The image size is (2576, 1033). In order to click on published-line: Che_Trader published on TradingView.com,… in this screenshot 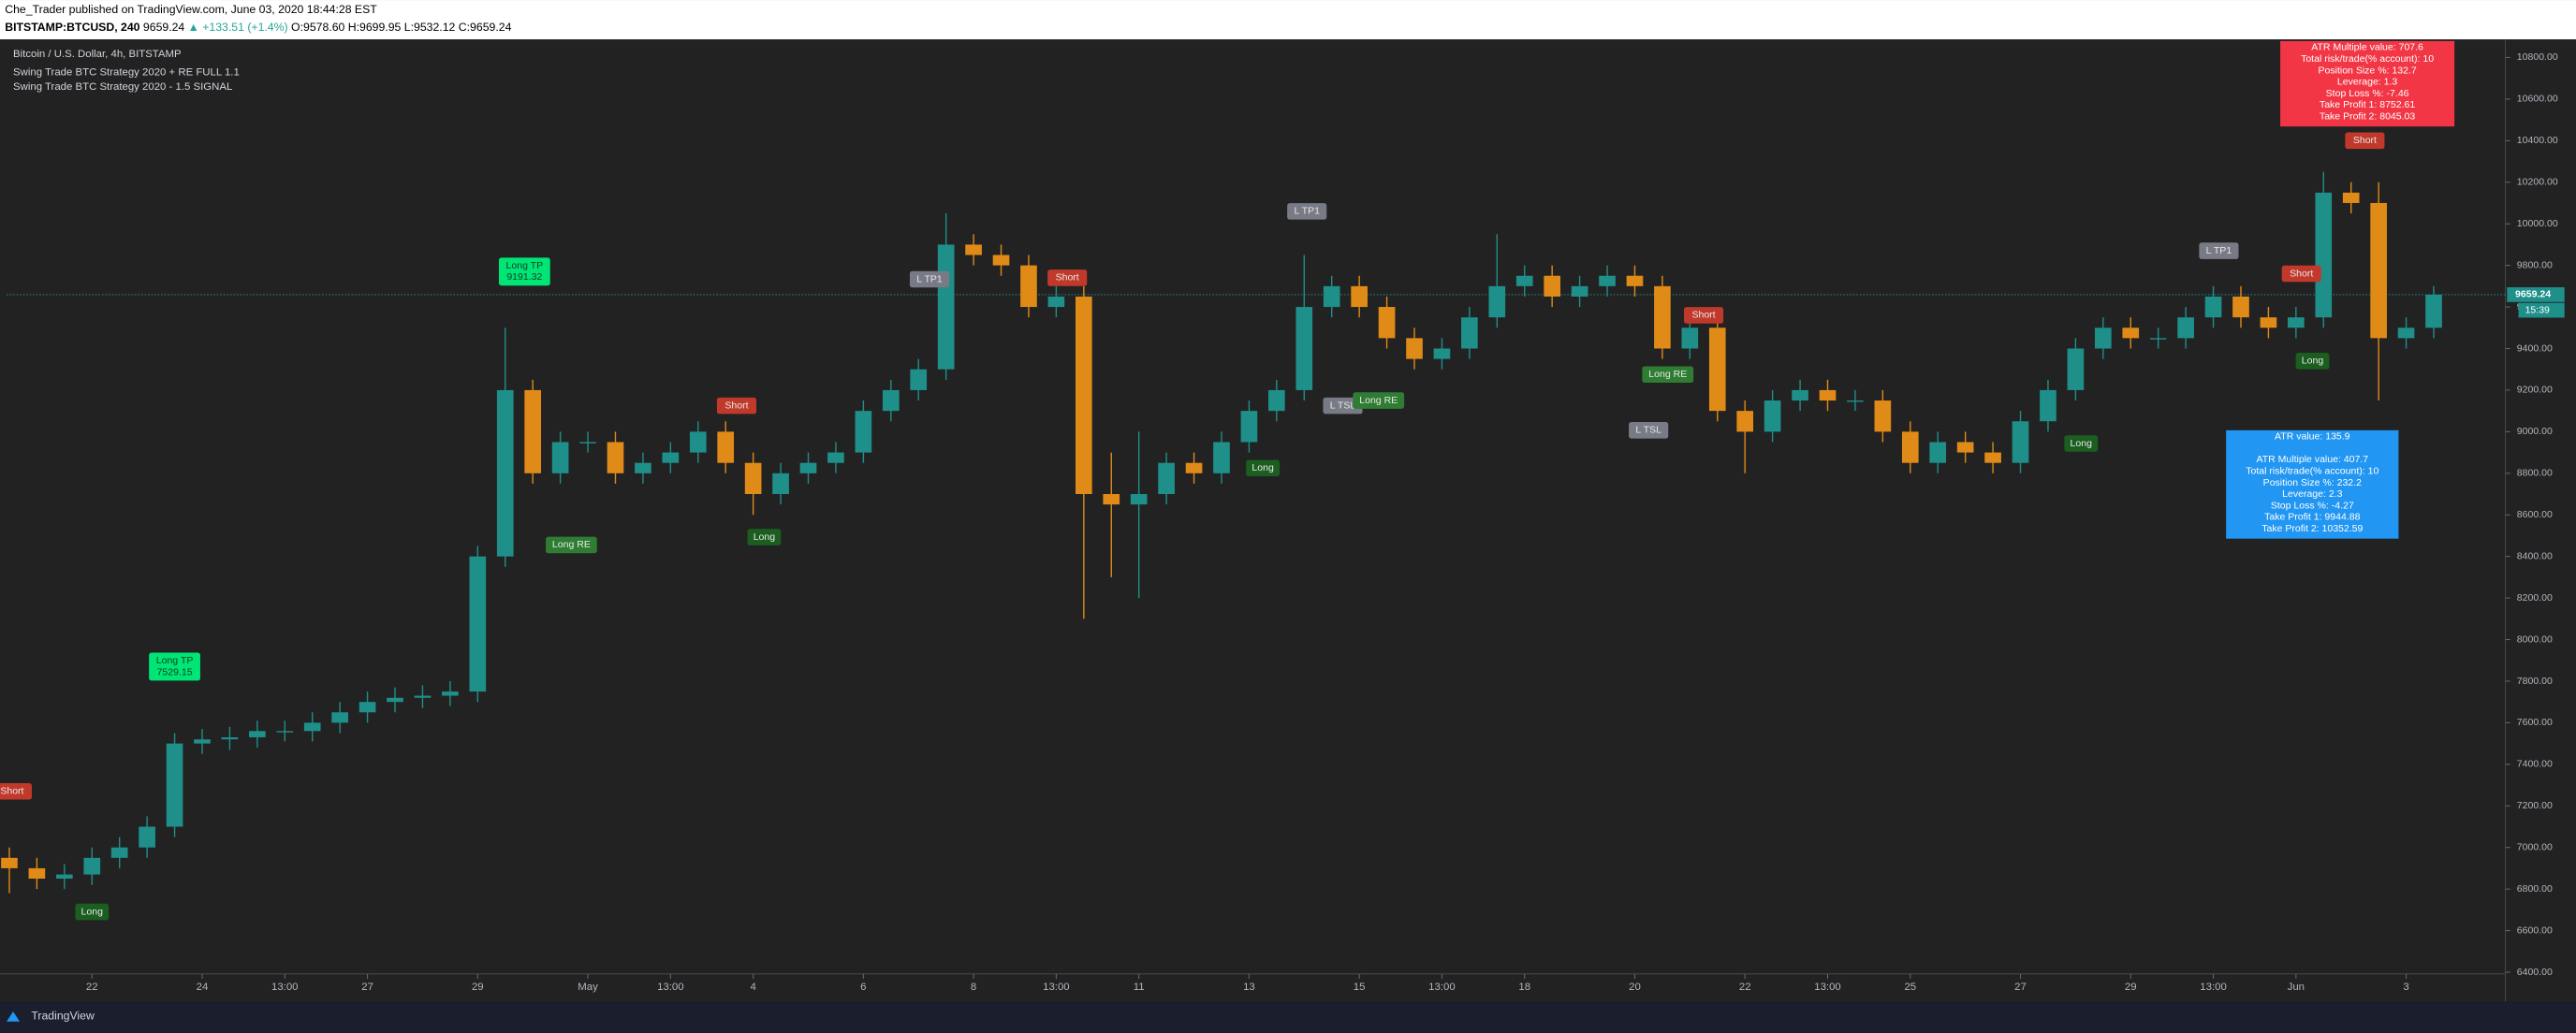, I will do `click(191, 9)`.